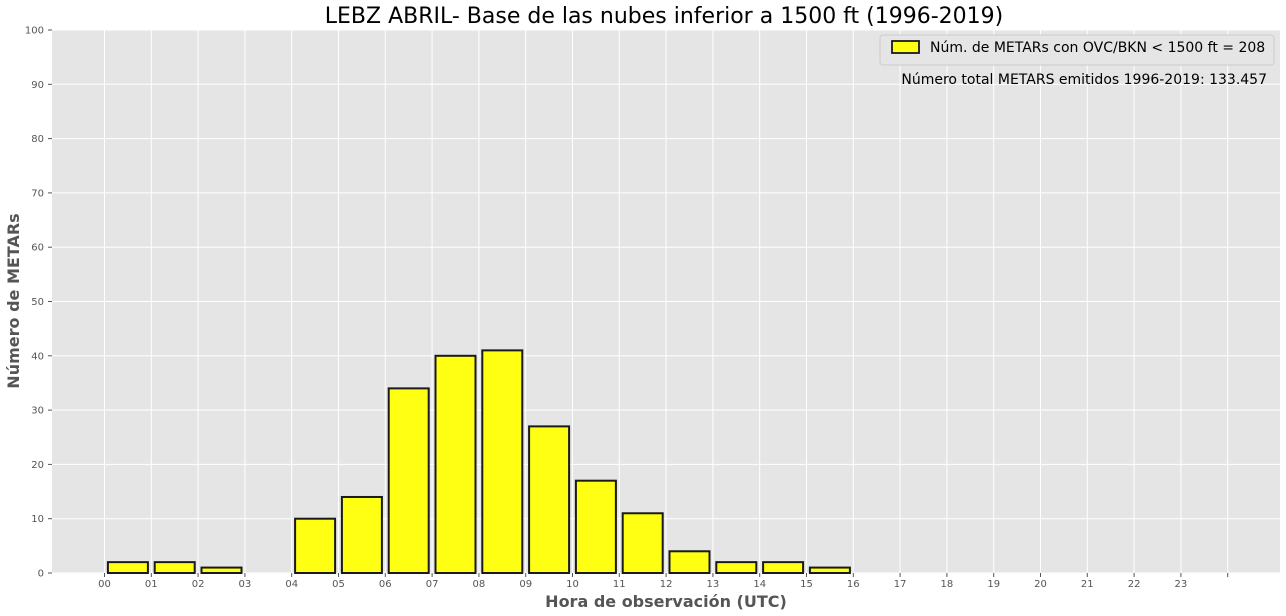 The height and width of the screenshot is (616, 1286). I want to click on y-tick-label: 40, so click(37, 356).